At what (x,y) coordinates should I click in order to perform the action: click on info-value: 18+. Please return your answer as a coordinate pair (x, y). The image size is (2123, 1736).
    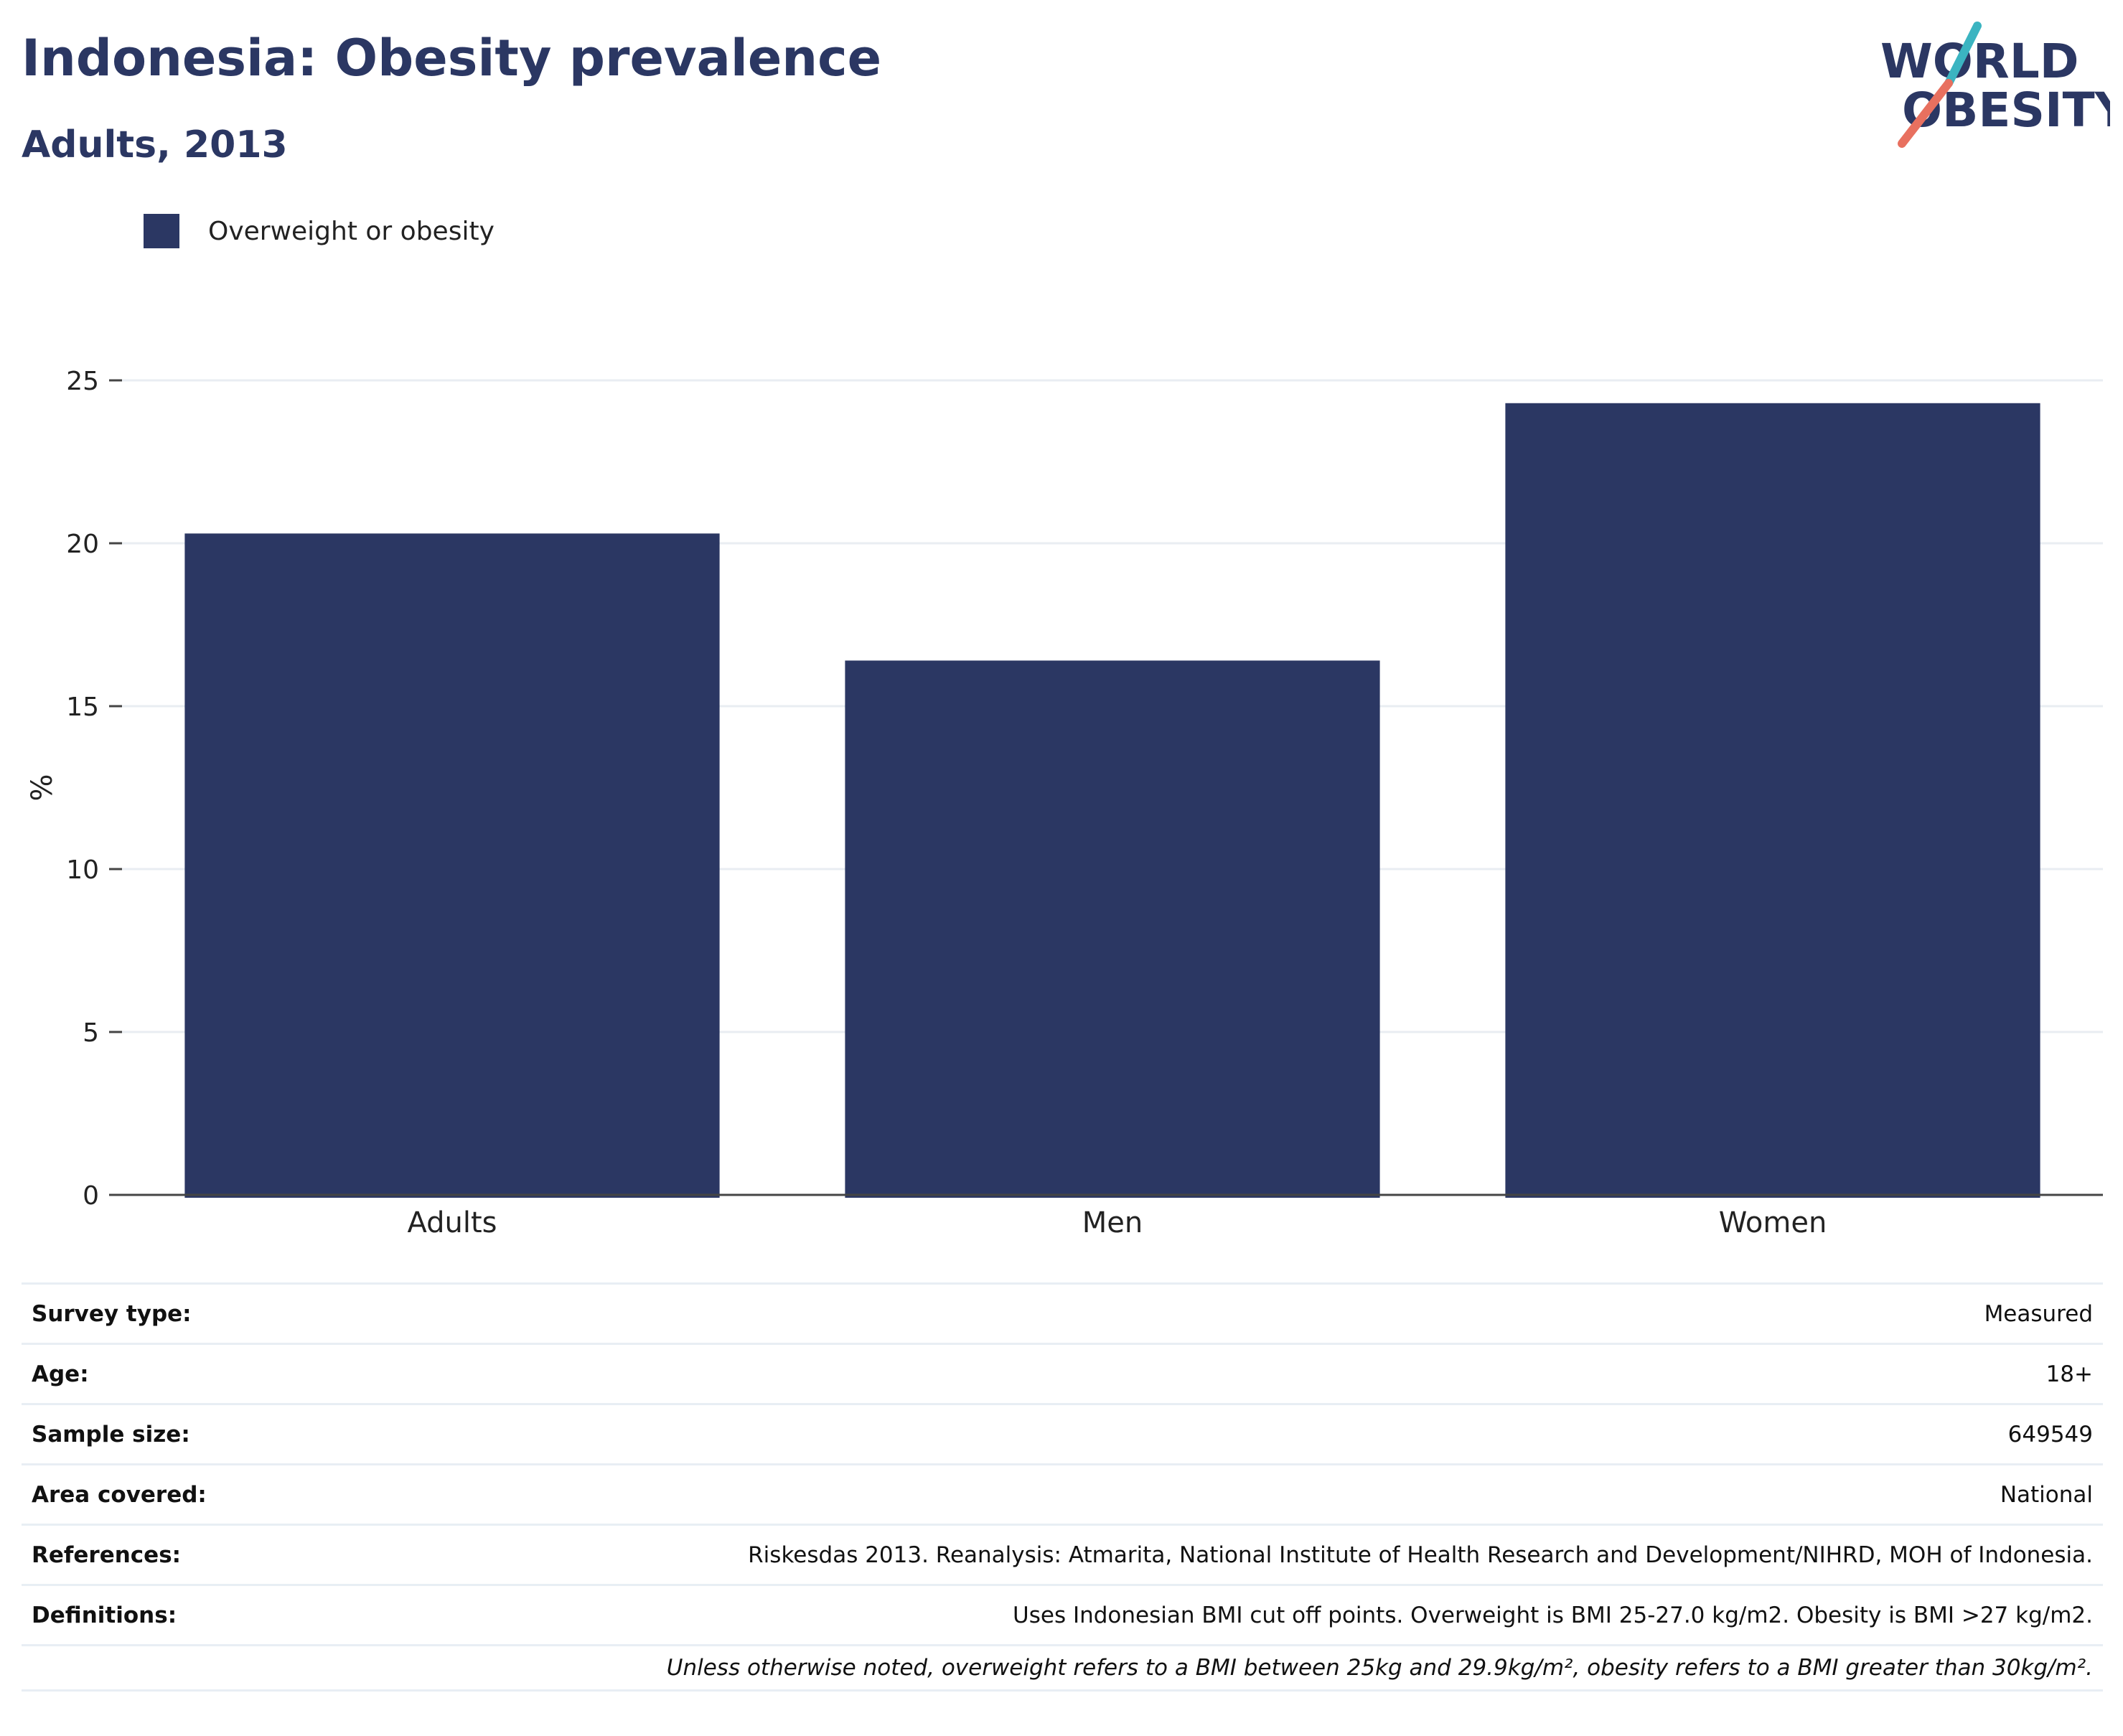
    Looking at the image, I should click on (1180, 1373).